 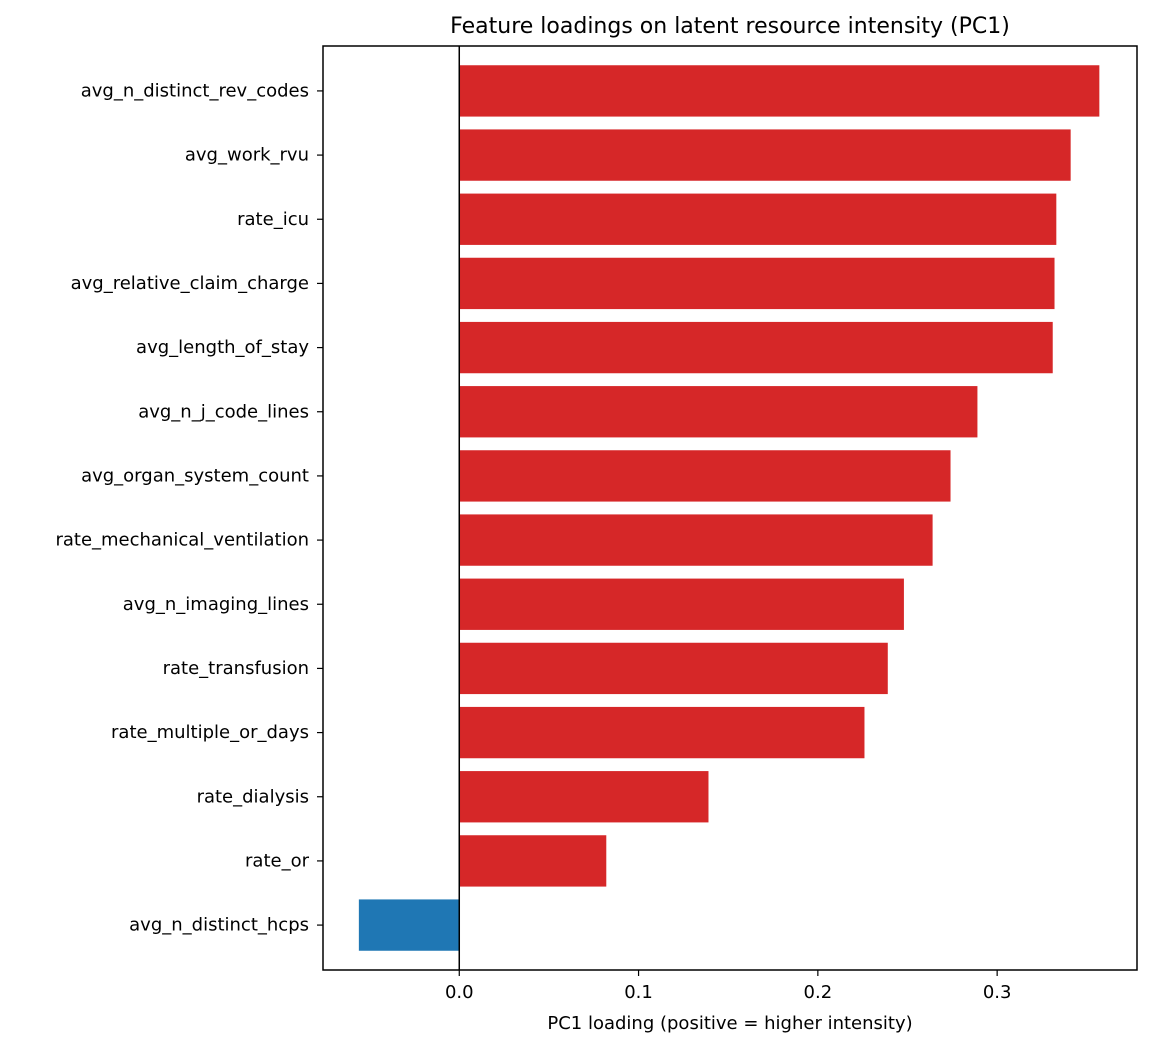 What do you see at coordinates (222, 347) in the screenshot?
I see `y-tick-label: avg_length_of_stay` at bounding box center [222, 347].